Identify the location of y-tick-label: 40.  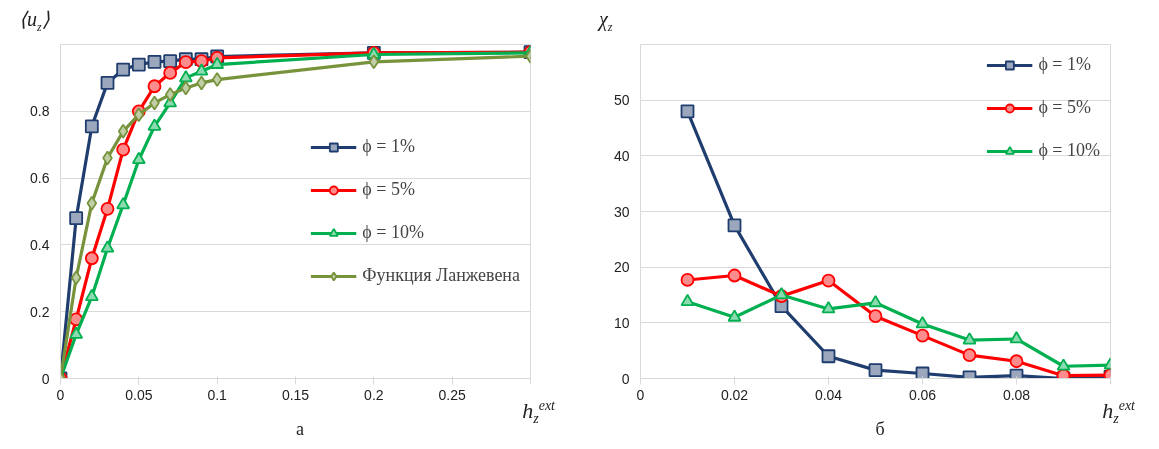
(621, 155).